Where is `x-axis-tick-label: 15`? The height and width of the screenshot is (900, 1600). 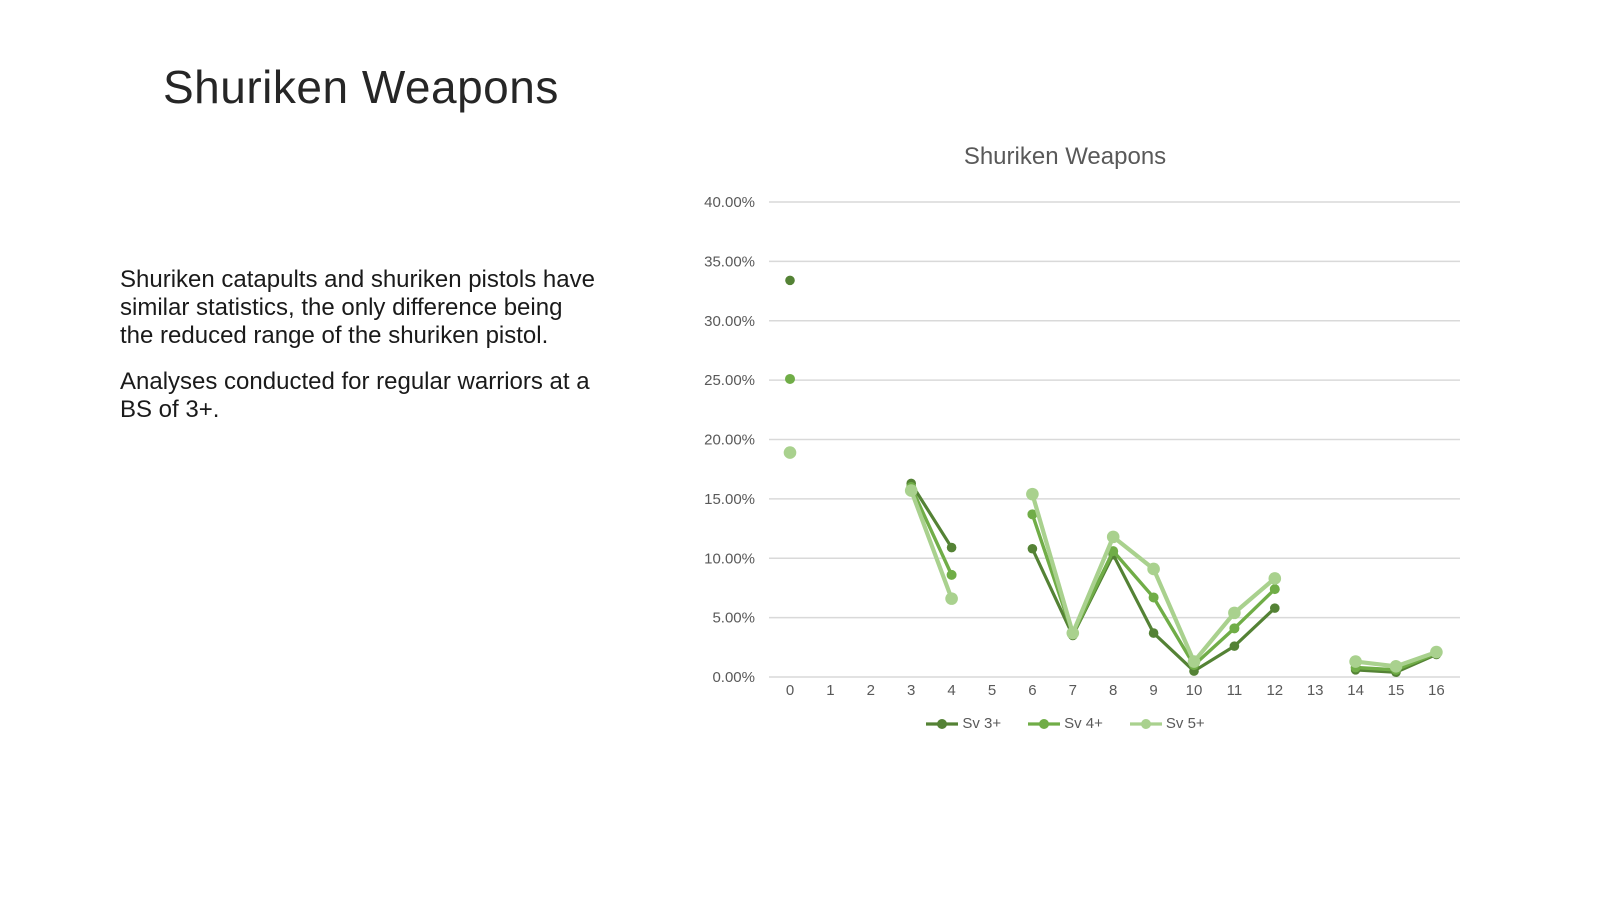
x-axis-tick-label: 15 is located at coordinates (1396, 690).